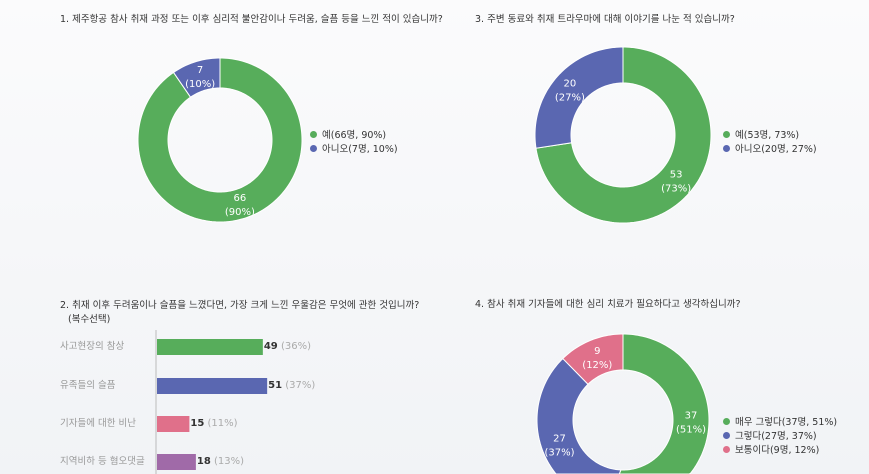 The image size is (869, 474). I want to click on bar-category-label: 지역비하 등 혐오댓글, so click(102, 461).